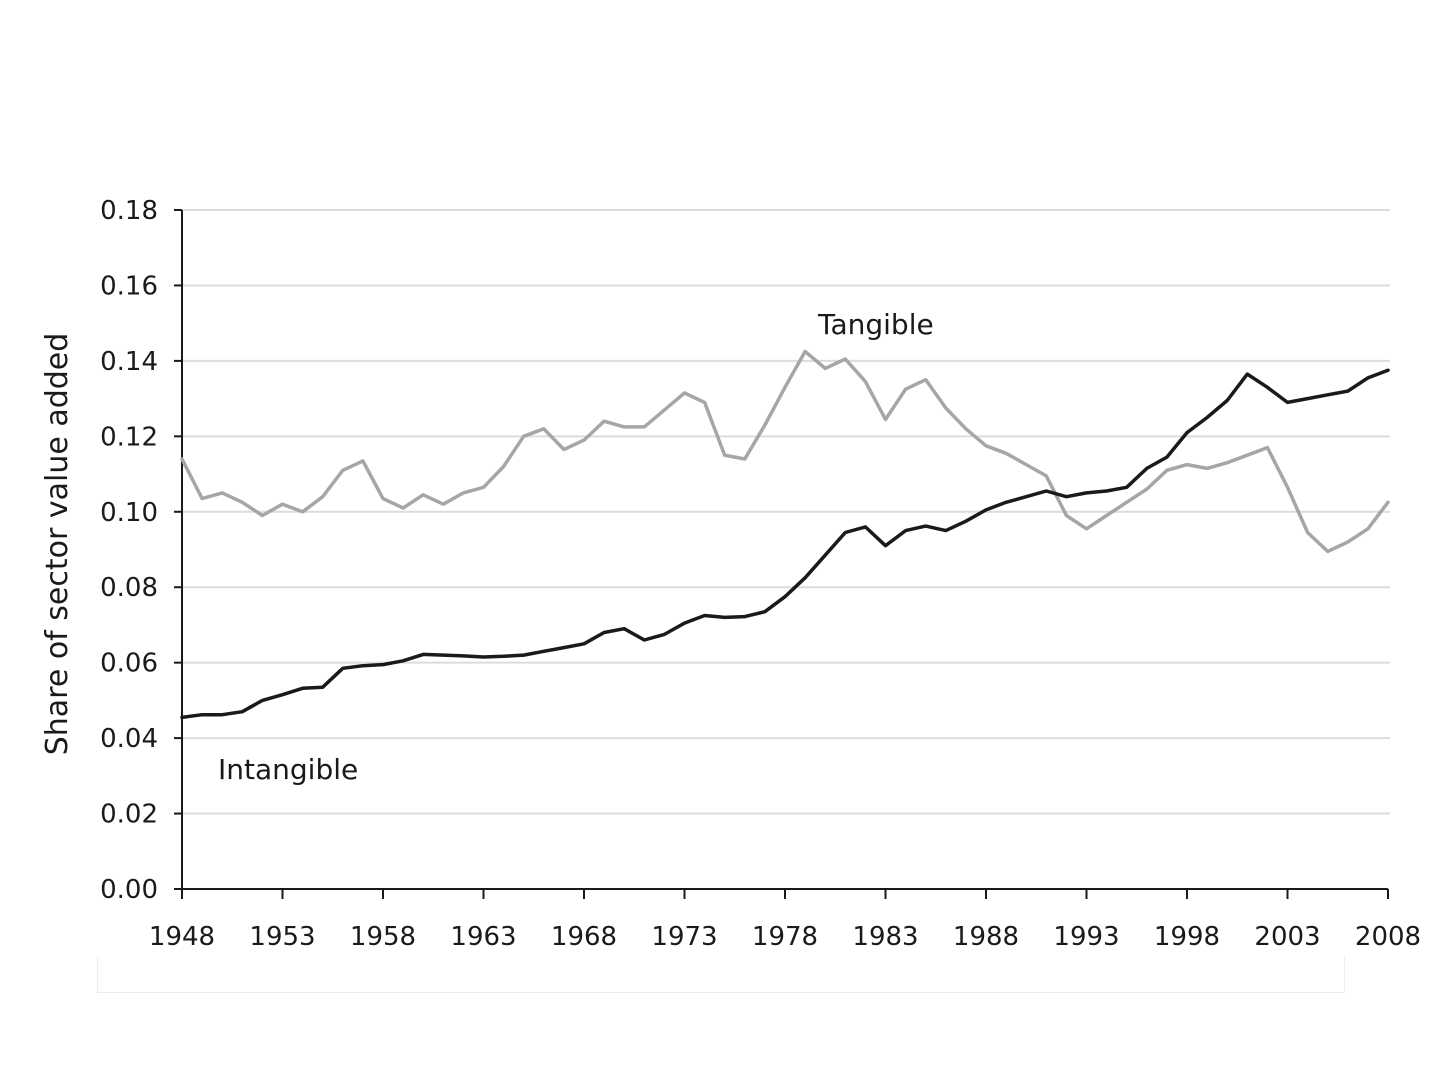 The height and width of the screenshot is (1071, 1440). Describe the element at coordinates (1388, 937) in the screenshot. I see `x-tick-label: 2008` at that location.